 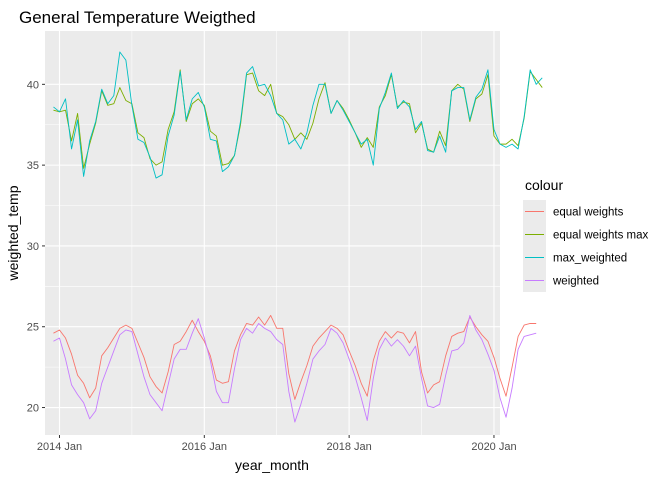 I want to click on y-tick-label: 20, so click(x=33, y=409).